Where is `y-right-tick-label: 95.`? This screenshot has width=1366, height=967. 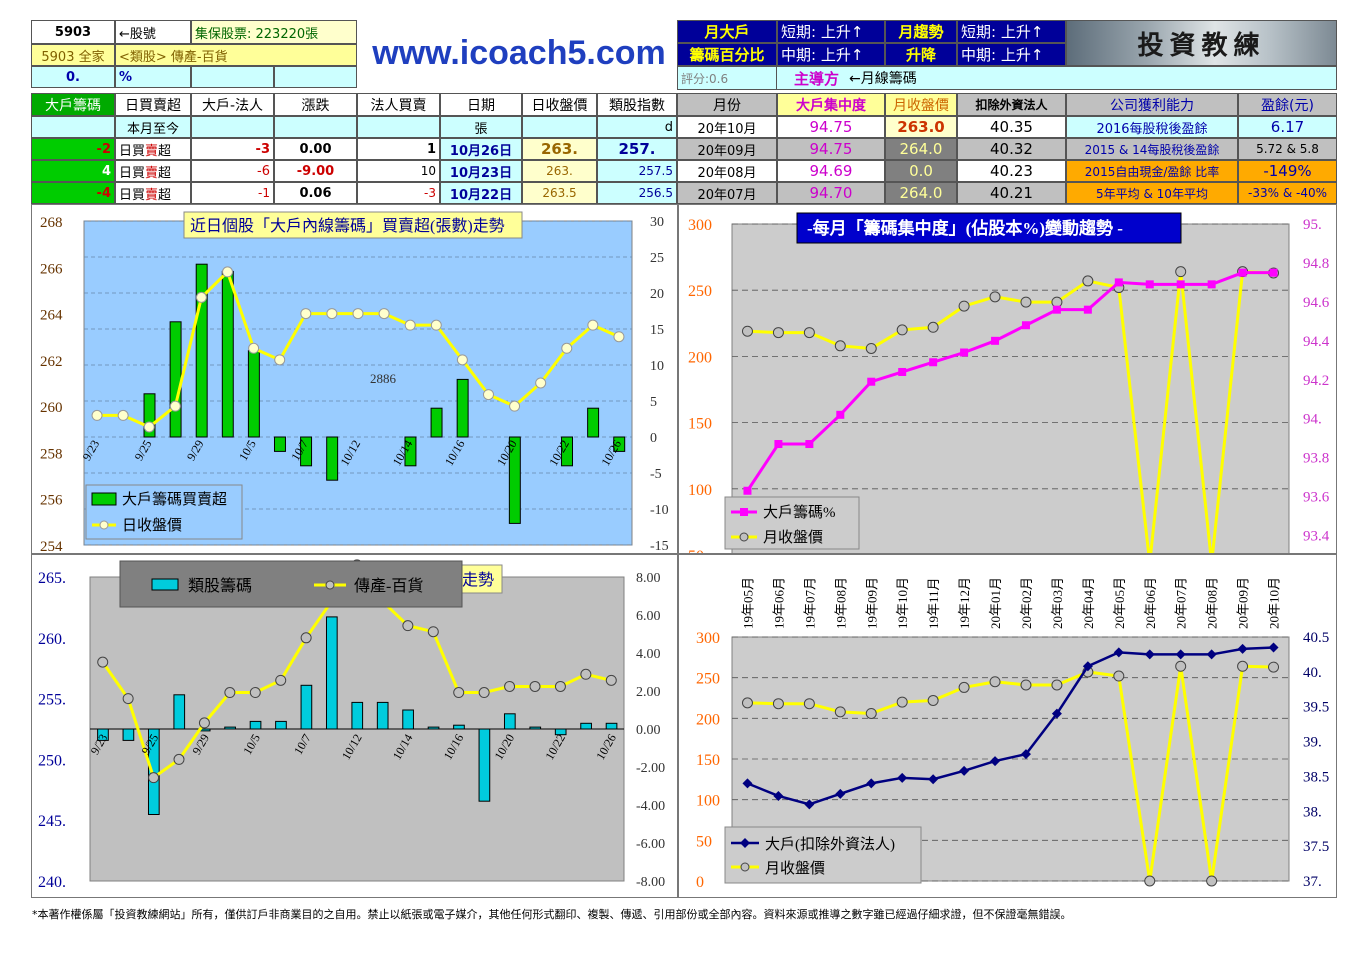
y-right-tick-label: 95. is located at coordinates (1312, 225).